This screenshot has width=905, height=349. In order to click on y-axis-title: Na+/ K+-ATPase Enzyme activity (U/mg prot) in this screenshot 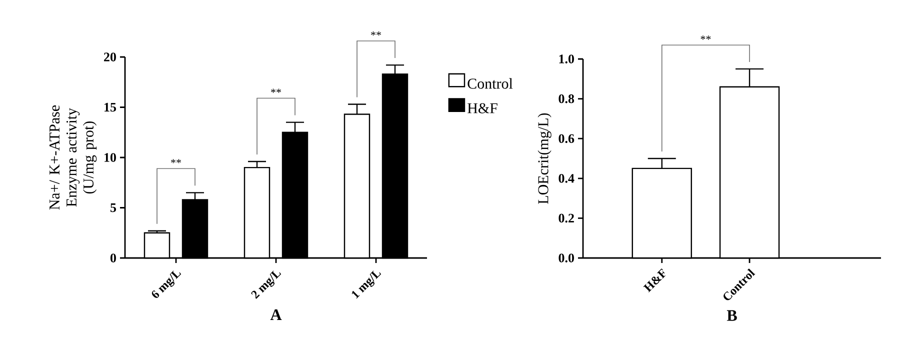, I will do `click(73, 157)`.